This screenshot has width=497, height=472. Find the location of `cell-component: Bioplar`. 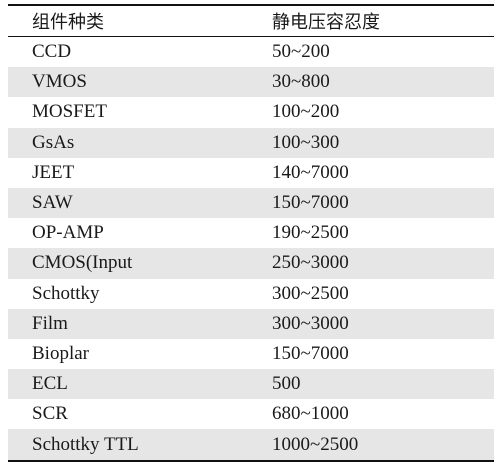

cell-component: Bioplar is located at coordinates (60, 353).